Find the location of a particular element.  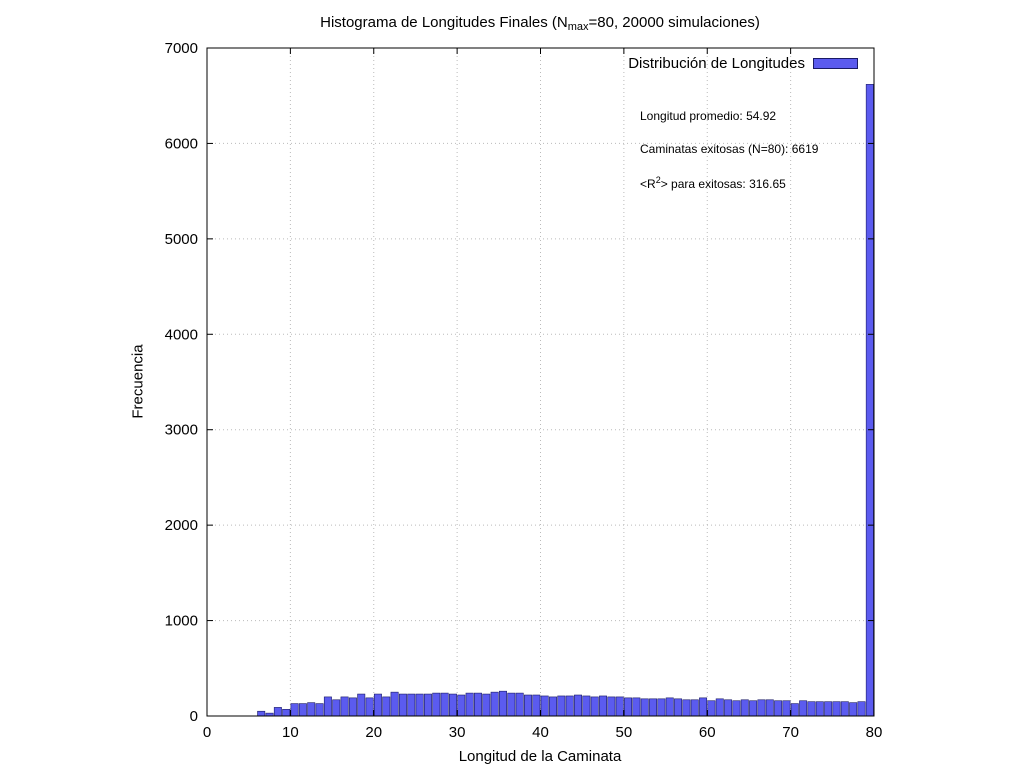

y-tick-label: 0 is located at coordinates (194, 716).